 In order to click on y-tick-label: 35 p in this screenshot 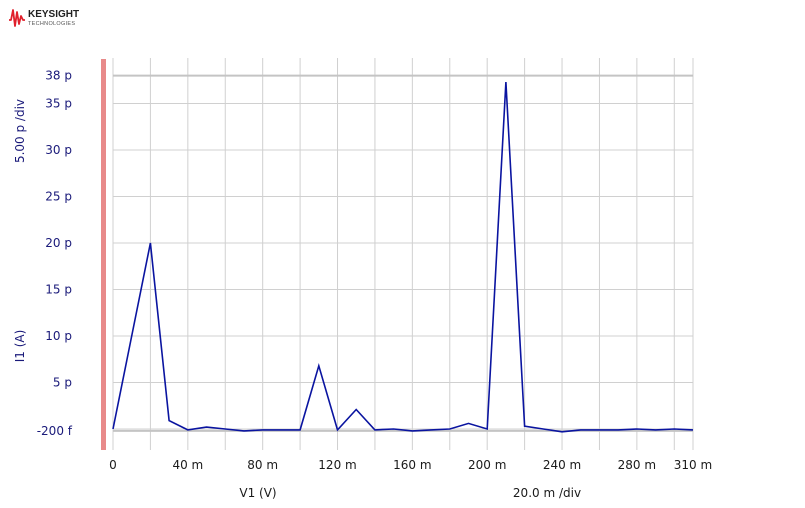, I will do `click(58, 104)`.